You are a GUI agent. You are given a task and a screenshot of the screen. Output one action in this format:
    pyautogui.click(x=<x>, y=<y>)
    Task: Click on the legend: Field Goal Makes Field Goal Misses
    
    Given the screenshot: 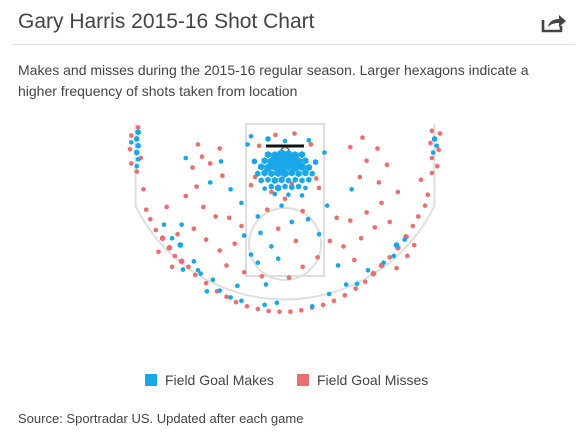 What is the action you would take?
    pyautogui.click(x=293, y=380)
    